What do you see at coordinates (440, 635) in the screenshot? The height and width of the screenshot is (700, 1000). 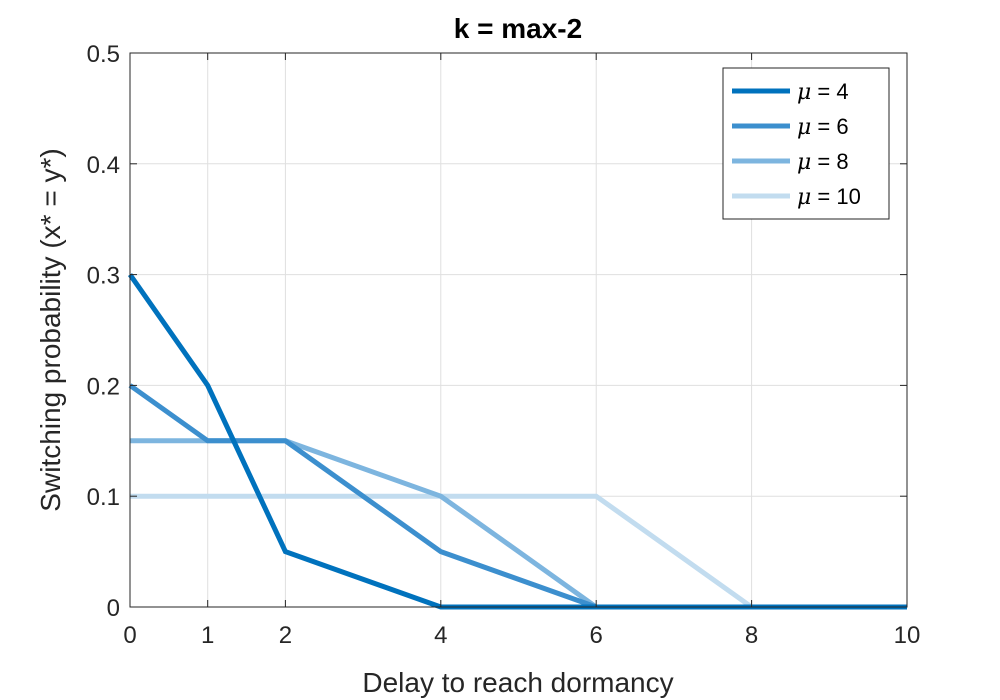 I see `x-tick-label: 4` at bounding box center [440, 635].